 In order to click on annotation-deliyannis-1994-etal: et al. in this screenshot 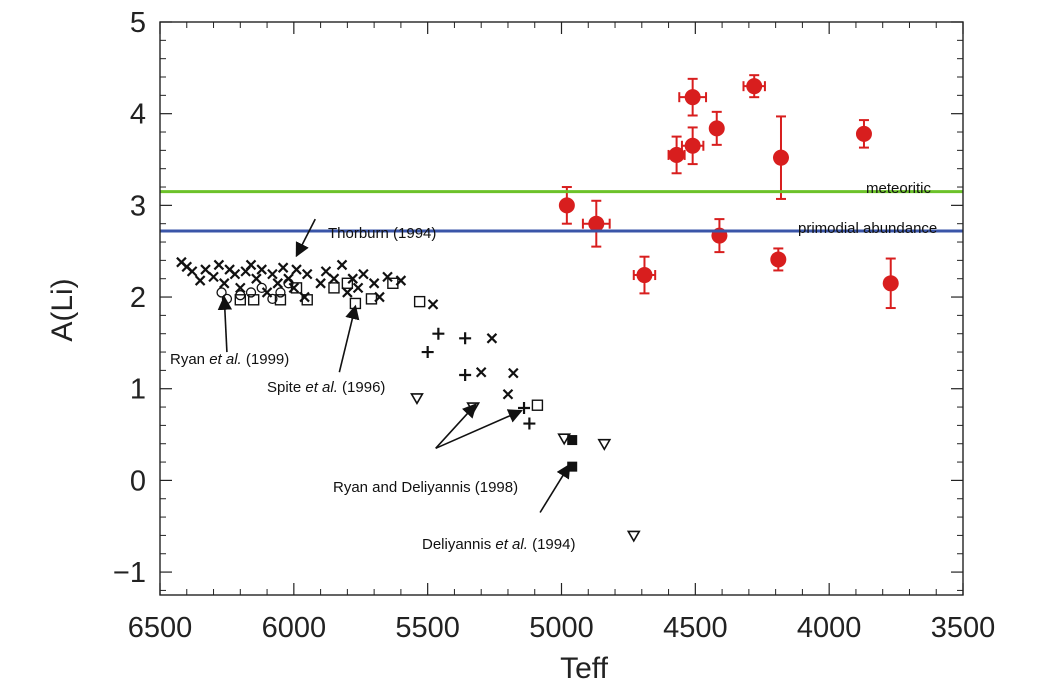, I will do `click(511, 544)`.